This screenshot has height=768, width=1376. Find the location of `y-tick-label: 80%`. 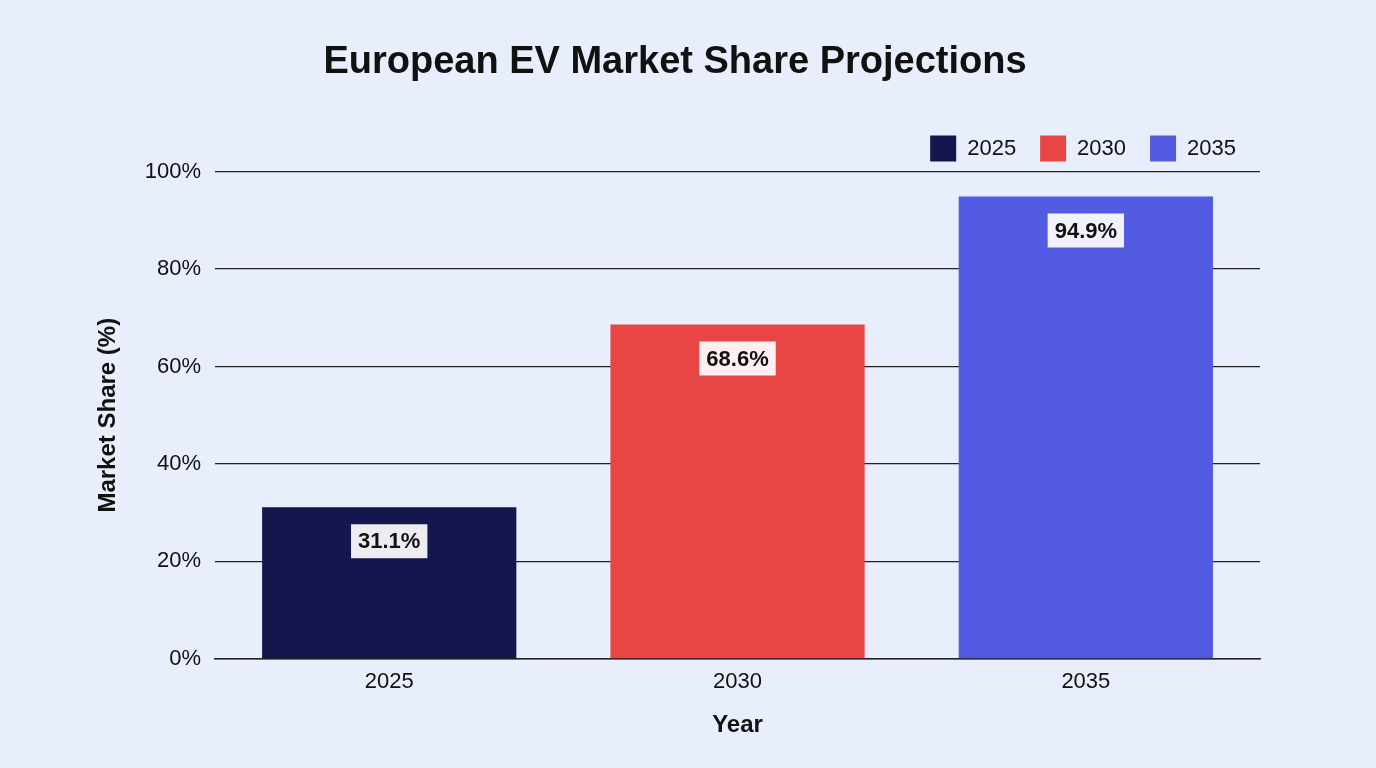

y-tick-label: 80% is located at coordinates (179, 268).